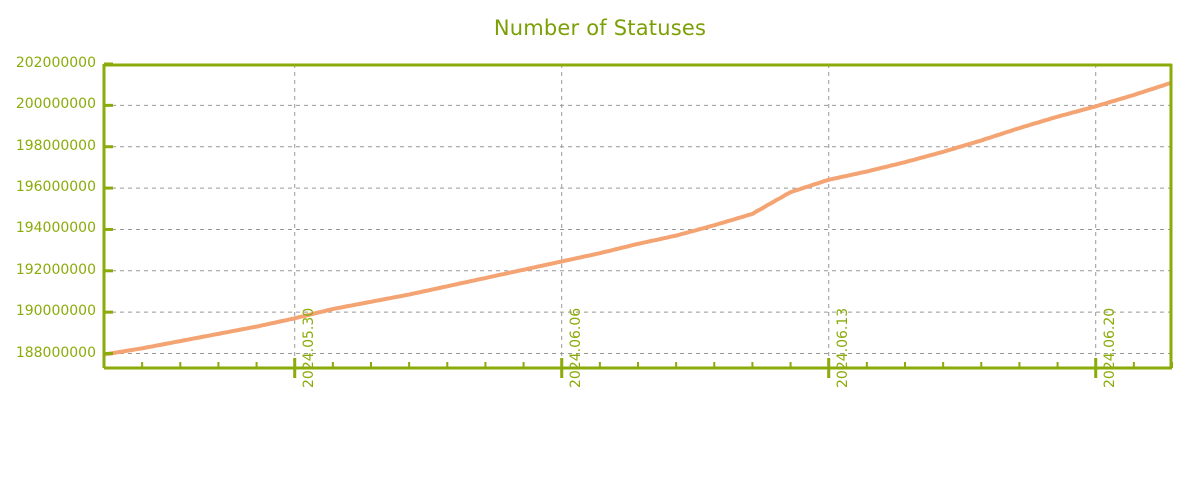 The height and width of the screenshot is (500, 1200). I want to click on x-axis-major-ticks, so click(695, 368).